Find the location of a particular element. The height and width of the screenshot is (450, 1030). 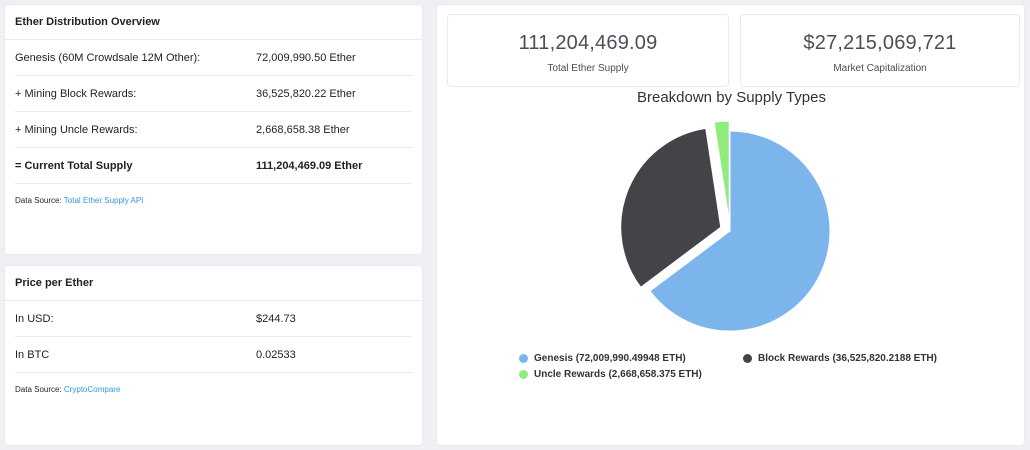

total-supply-stat-label: Total Ether Supply is located at coordinates (588, 68).